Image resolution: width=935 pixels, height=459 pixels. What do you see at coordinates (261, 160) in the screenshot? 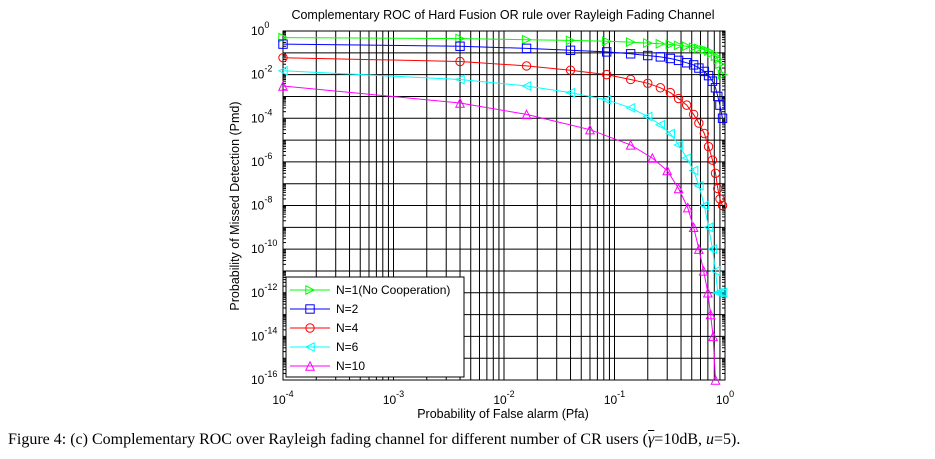
I see `y-tick-label: 10⁻⁶` at bounding box center [261, 160].